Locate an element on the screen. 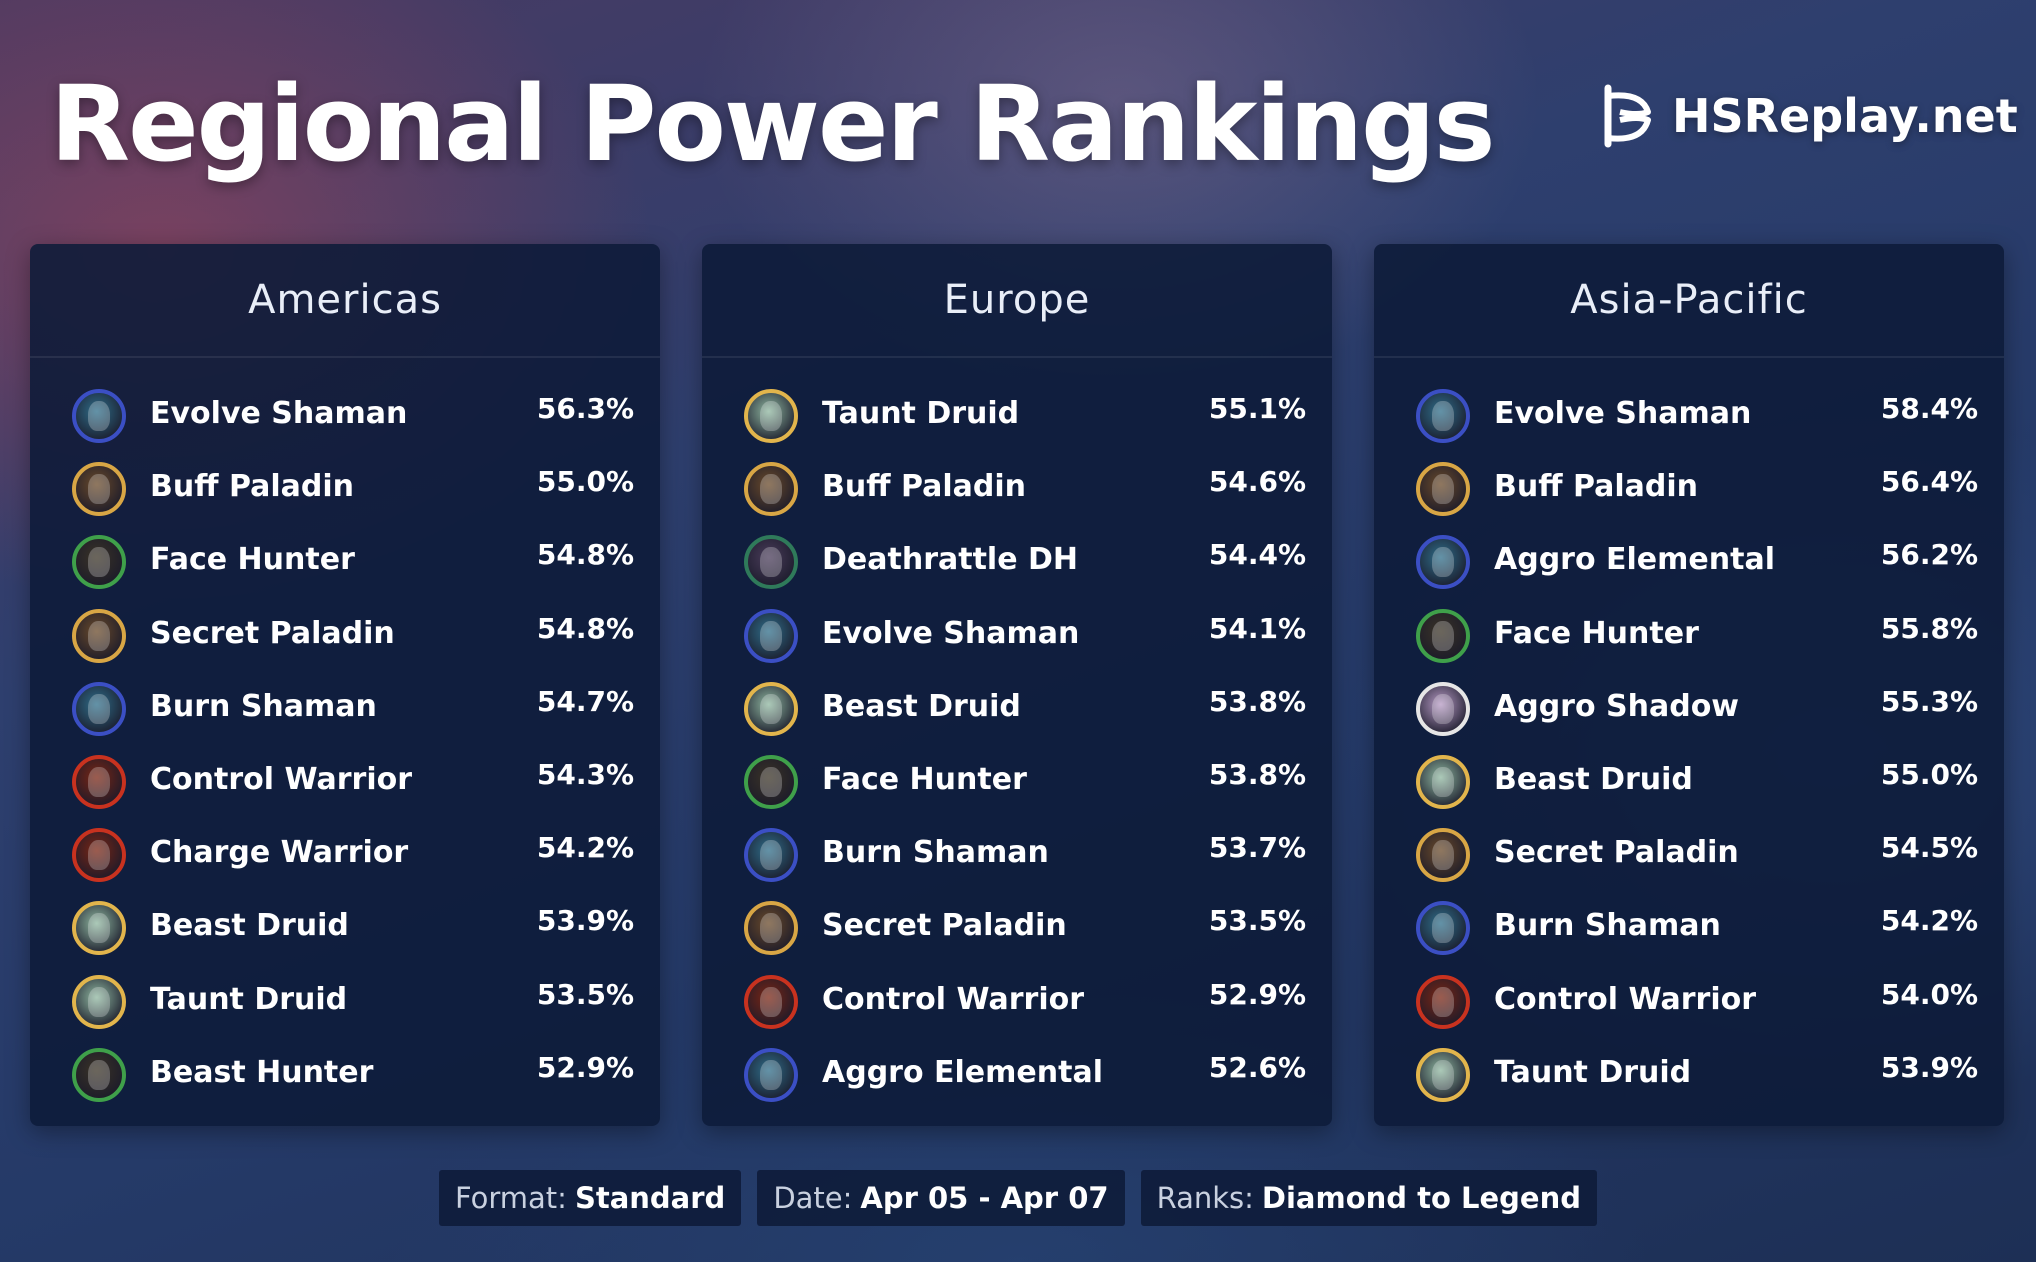  deck-name: Beast Hunter is located at coordinates (262, 1072).